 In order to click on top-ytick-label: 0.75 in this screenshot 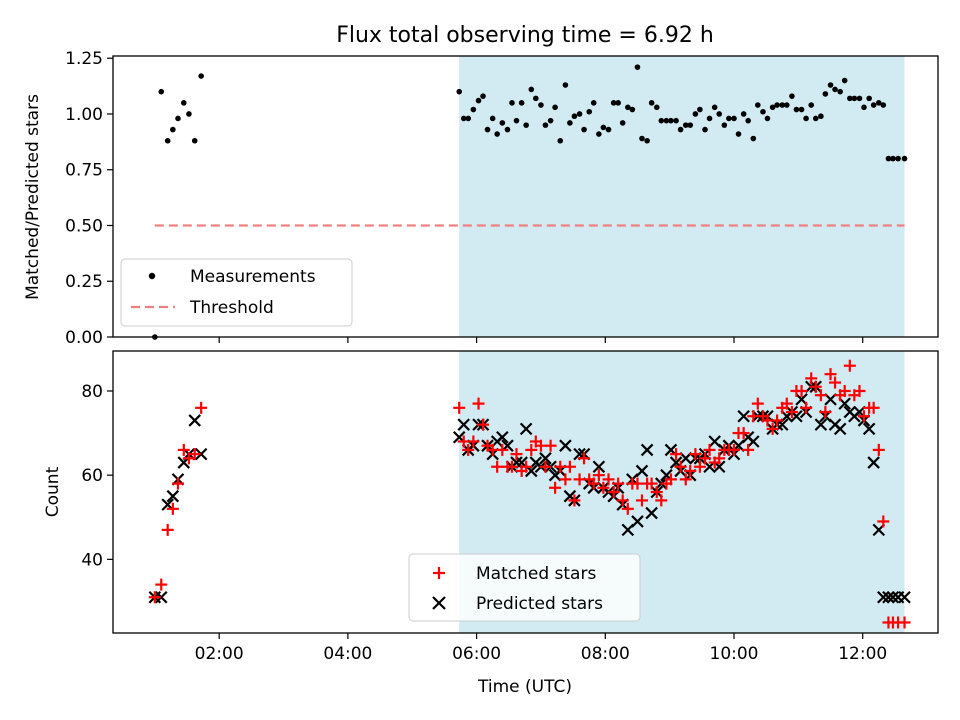, I will do `click(84, 171)`.